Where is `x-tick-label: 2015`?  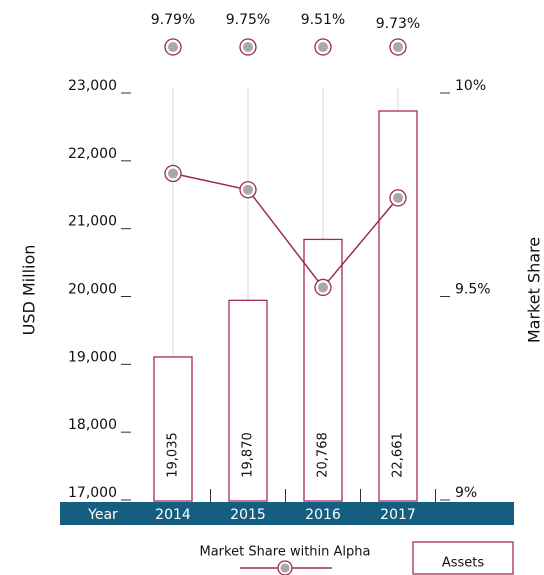 x-tick-label: 2015 is located at coordinates (248, 515).